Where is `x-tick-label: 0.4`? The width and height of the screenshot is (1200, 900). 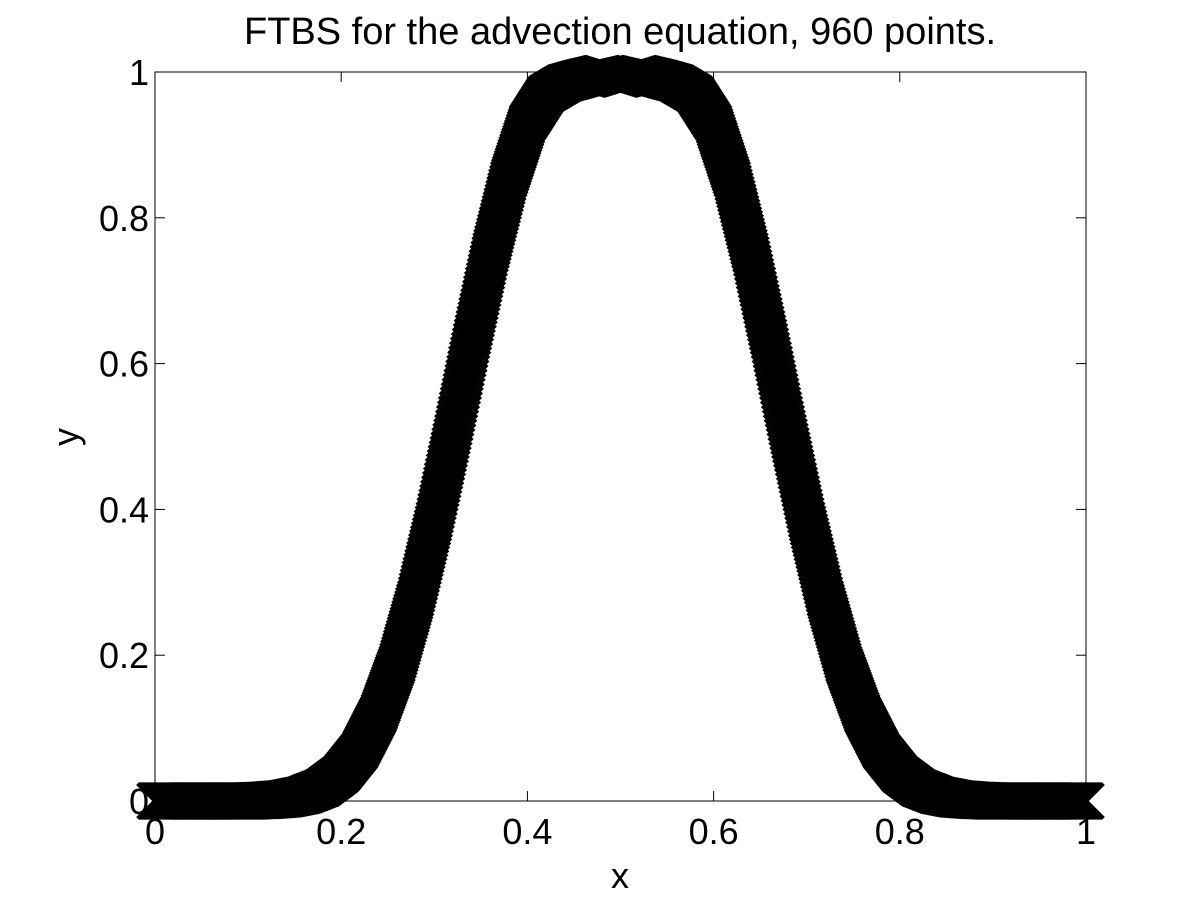 x-tick-label: 0.4 is located at coordinates (527, 831).